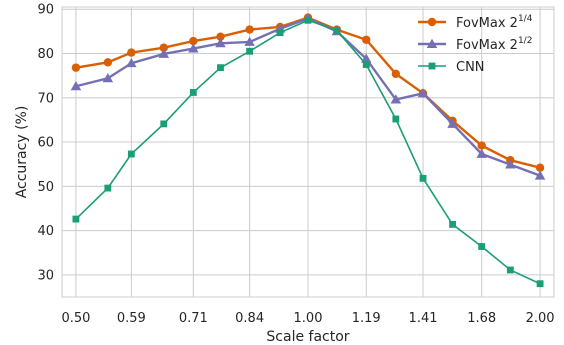 The width and height of the screenshot is (564, 345). I want to click on legend: FovMax 21/4 FovMax 21/2 CNN, so click(475, 44).